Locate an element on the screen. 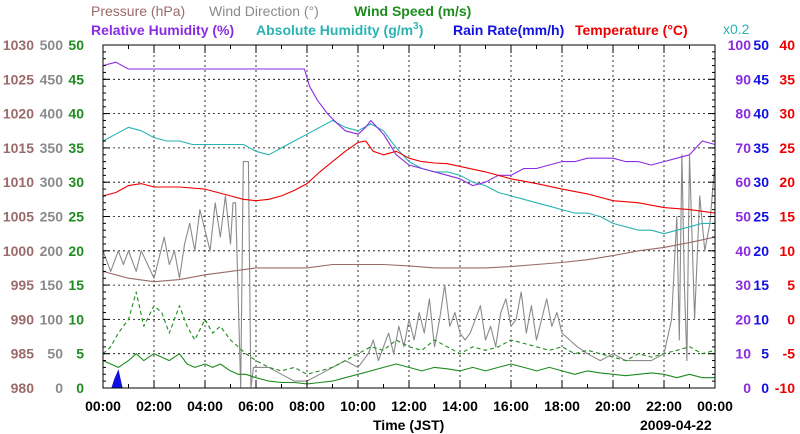  y-tick-rel-hum: 60 is located at coordinates (743, 182).